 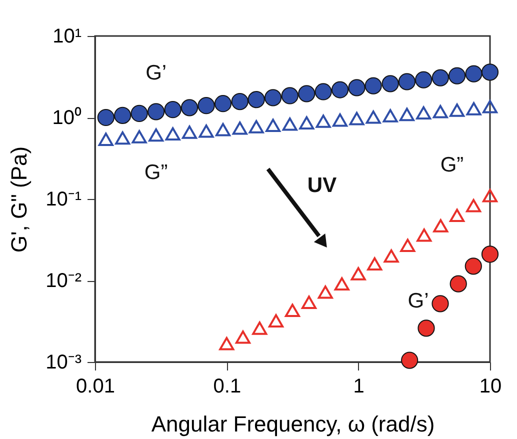 What do you see at coordinates (64, 199) in the screenshot?
I see `y-tick-label: 10⁻¹` at bounding box center [64, 199].